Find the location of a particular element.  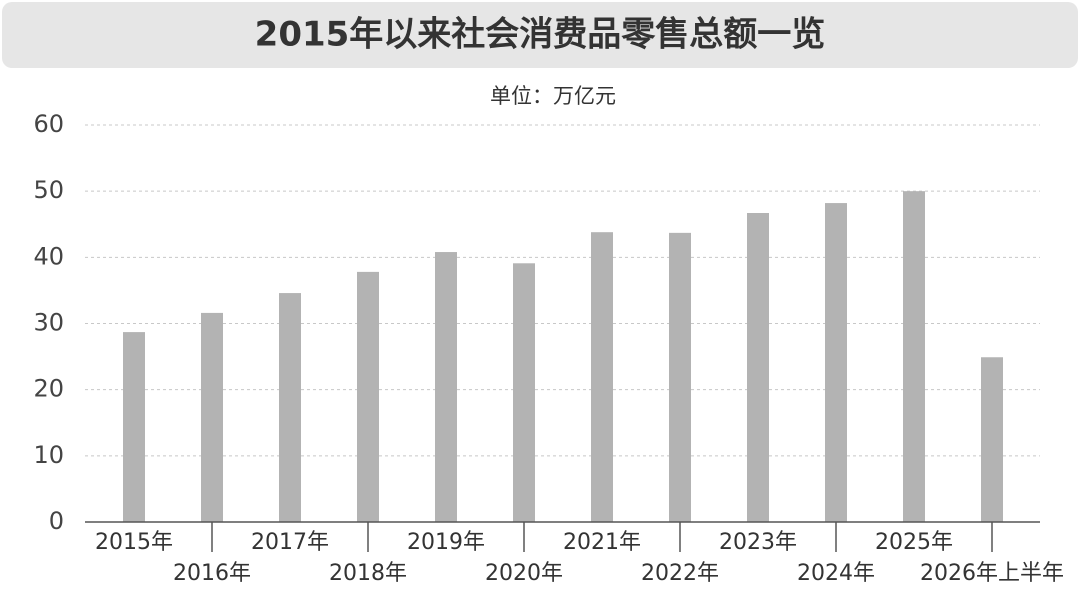

y-tick-label: 10 is located at coordinates (48, 455).